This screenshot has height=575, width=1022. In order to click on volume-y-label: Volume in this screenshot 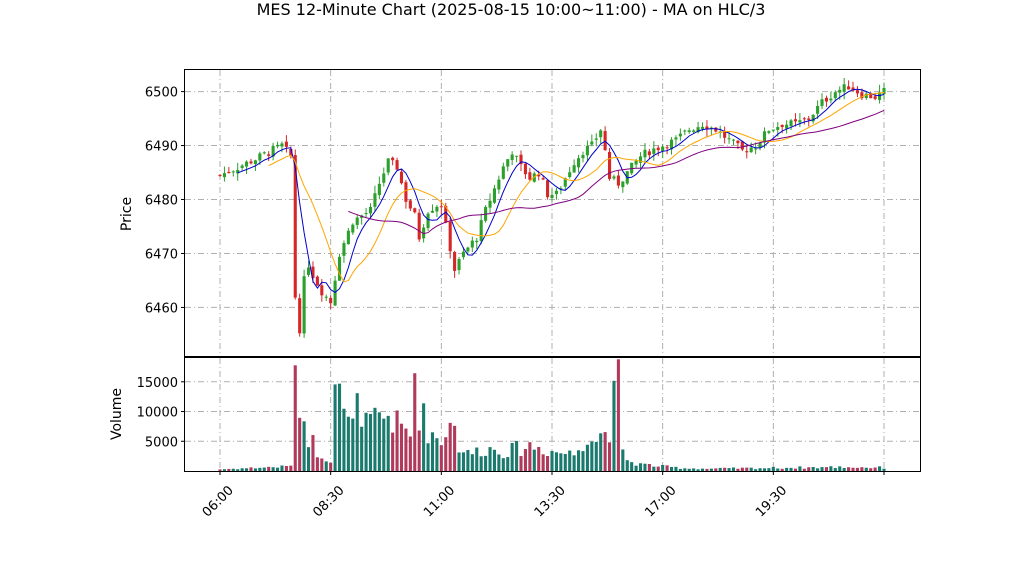, I will do `click(117, 414)`.